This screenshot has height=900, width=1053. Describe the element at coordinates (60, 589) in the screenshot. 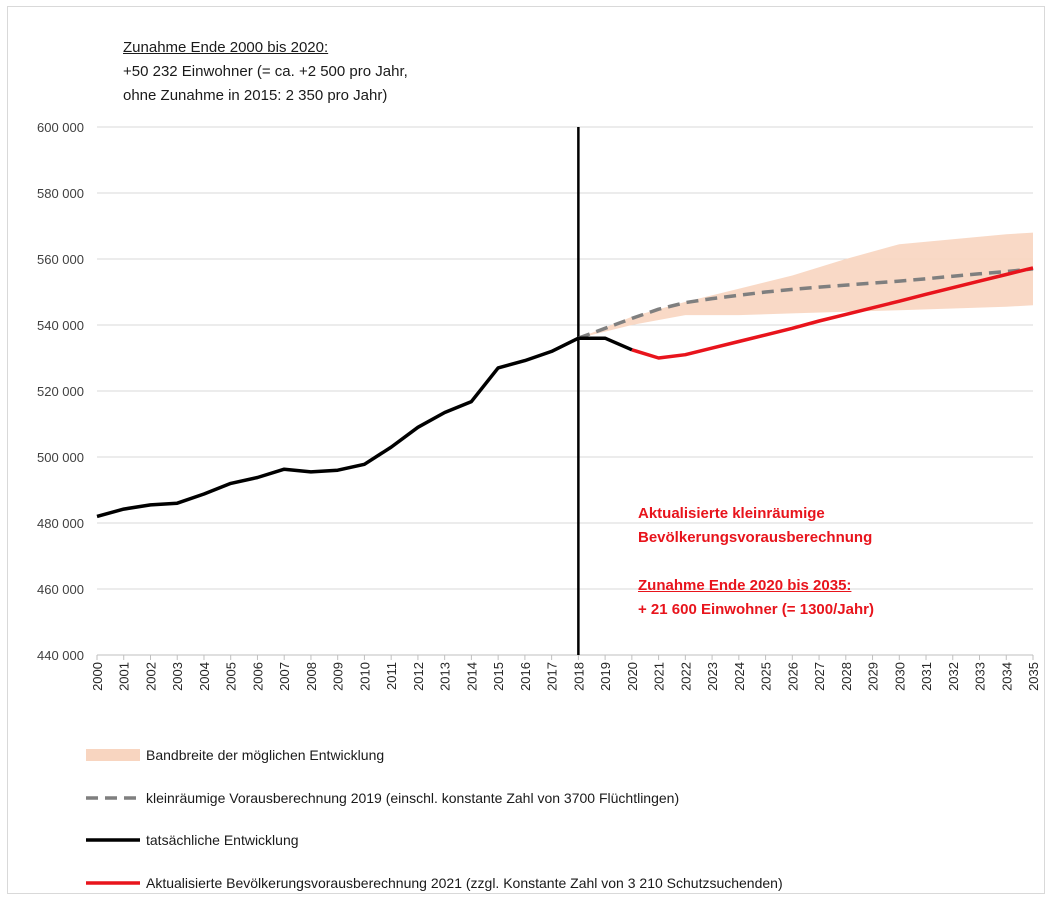

I see `y-tick-label: 460 000` at that location.